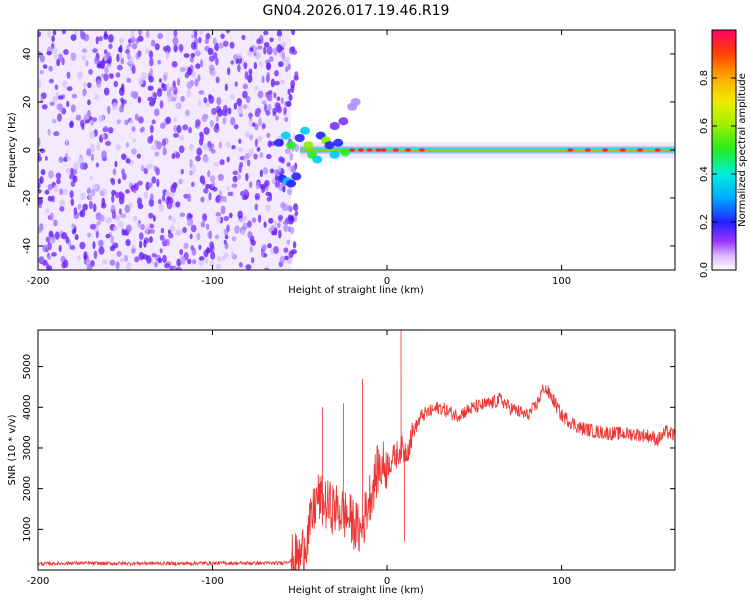 This screenshot has width=750, height=600. What do you see at coordinates (561, 581) in the screenshot?
I see `snr-xtick-label: 100` at bounding box center [561, 581].